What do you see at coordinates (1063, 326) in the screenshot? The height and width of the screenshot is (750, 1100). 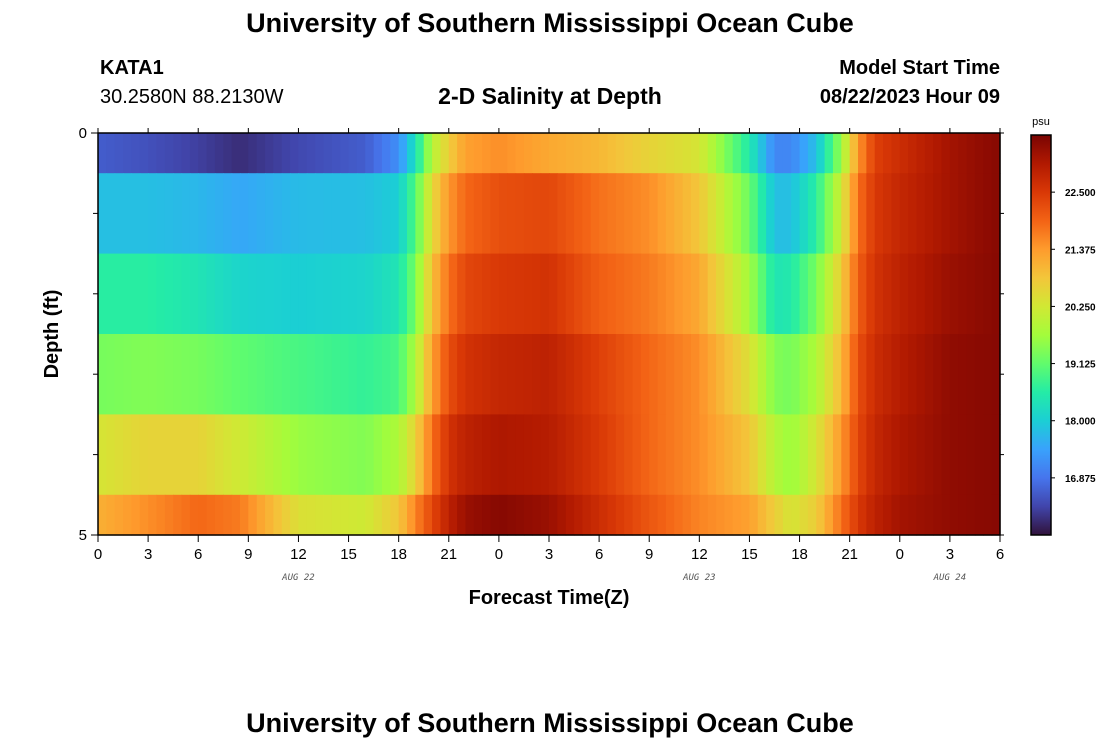 I see `colorbar: psu 16.875 18.000 19.125 20.250 21.375 22.500` at bounding box center [1063, 326].